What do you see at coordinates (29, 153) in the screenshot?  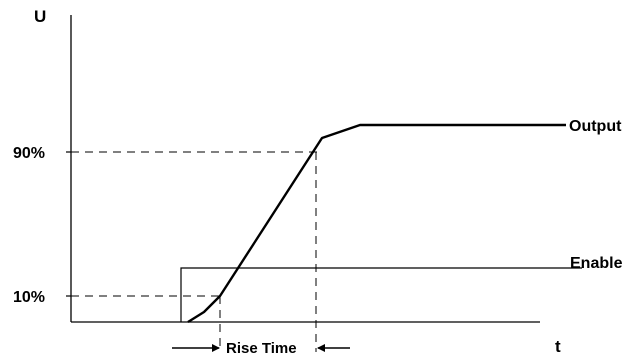 I see `level-90-label: 90%` at bounding box center [29, 153].